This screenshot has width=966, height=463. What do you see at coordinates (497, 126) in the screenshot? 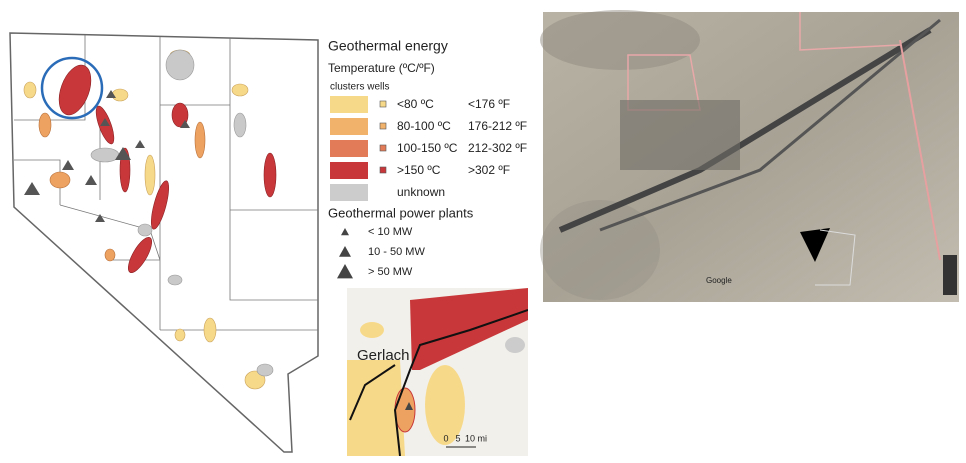
I see `fahrenheit-label: 176-212 ºF` at bounding box center [497, 126].